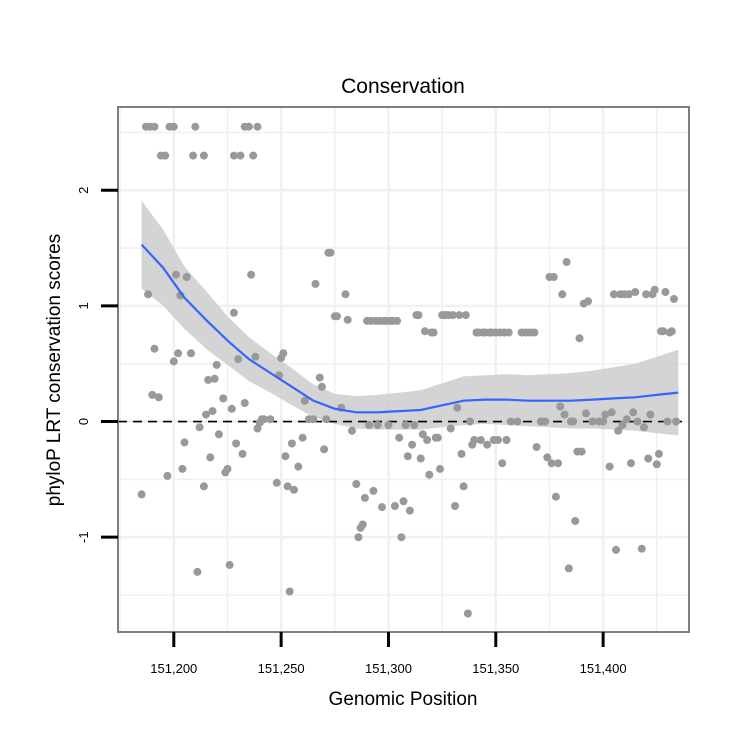  What do you see at coordinates (603, 668) in the screenshot?
I see `x-tick-label: 151,400` at bounding box center [603, 668].